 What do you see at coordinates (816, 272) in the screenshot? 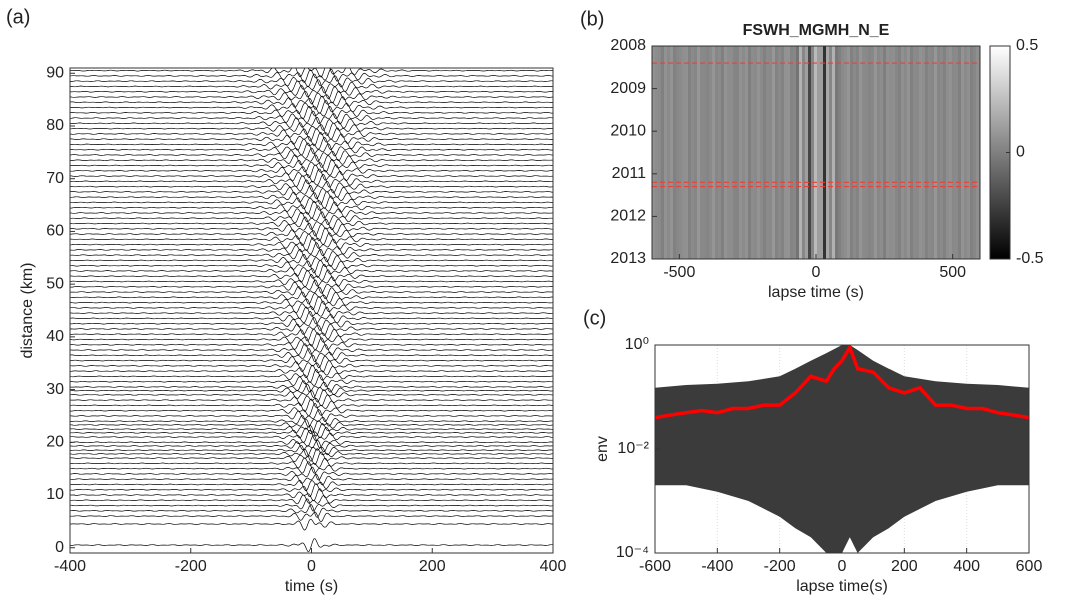
I see `x-tick-label: 0` at bounding box center [816, 272].